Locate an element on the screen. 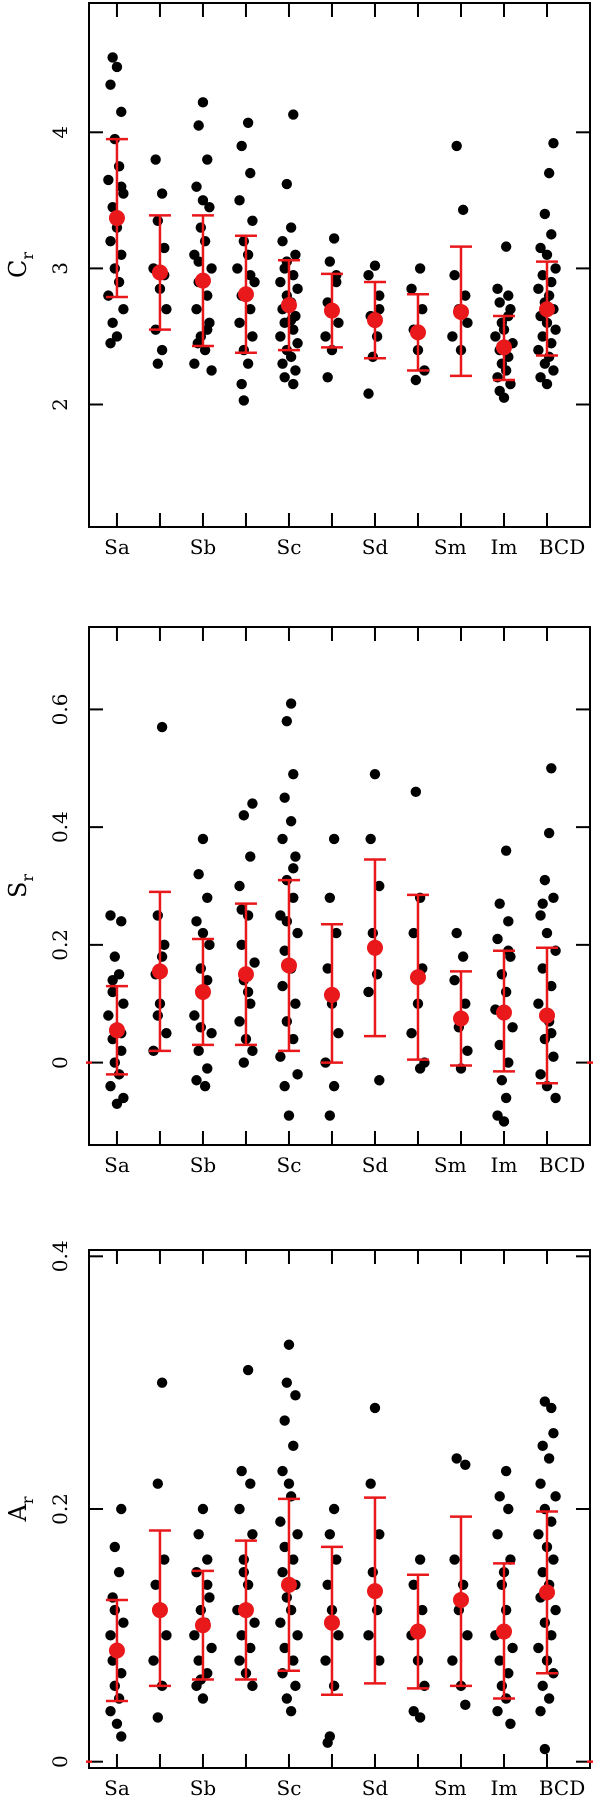 This screenshot has width=600, height=1812. x-category-label: Im is located at coordinates (504, 1788).